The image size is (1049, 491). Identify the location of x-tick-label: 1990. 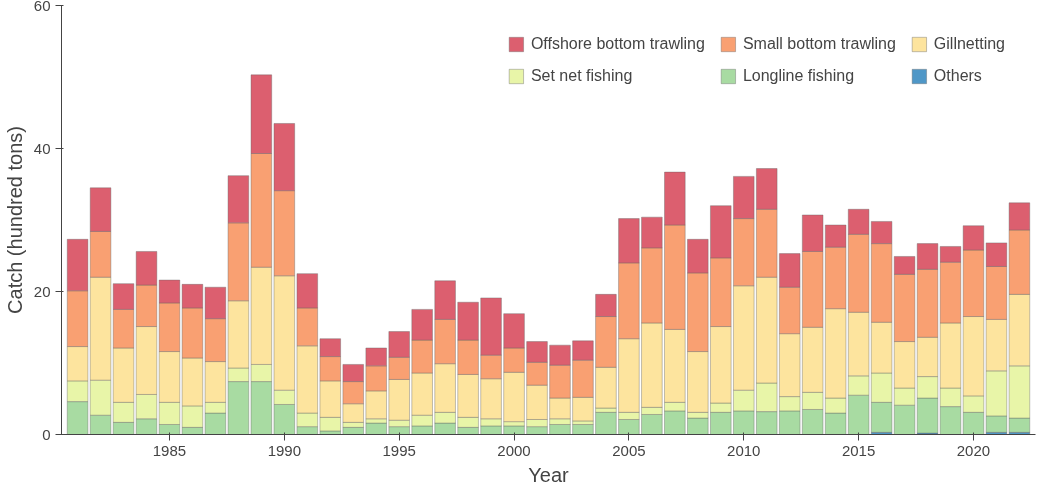
(284, 450).